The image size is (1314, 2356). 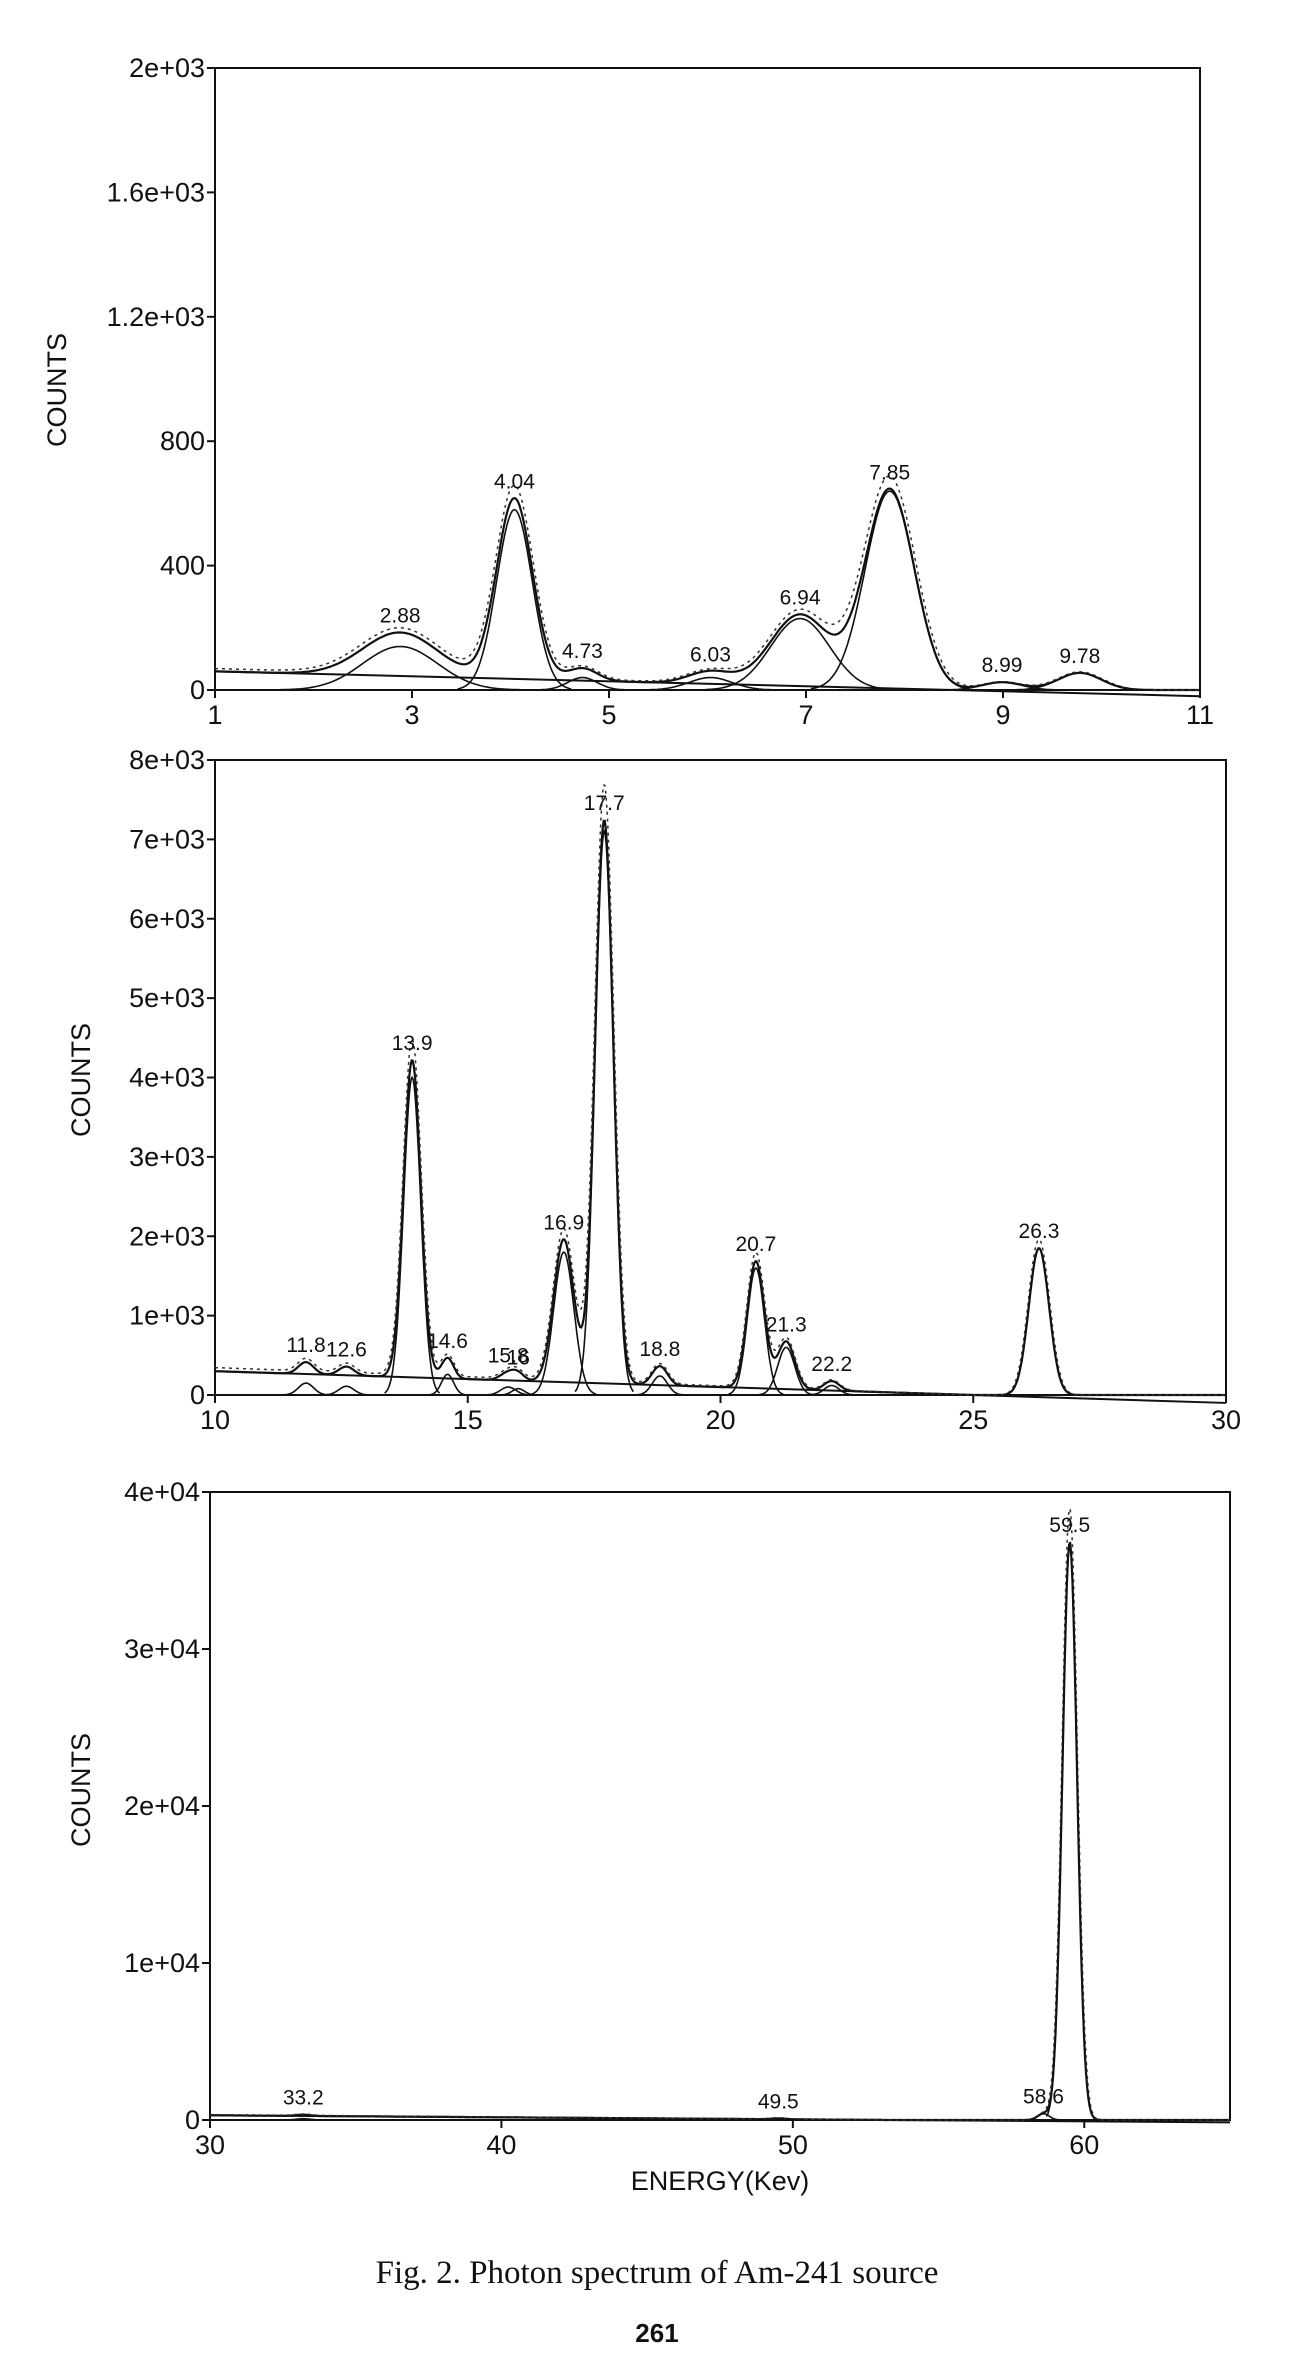 What do you see at coordinates (755, 1244) in the screenshot?
I see `peak-energy-label: 20.7` at bounding box center [755, 1244].